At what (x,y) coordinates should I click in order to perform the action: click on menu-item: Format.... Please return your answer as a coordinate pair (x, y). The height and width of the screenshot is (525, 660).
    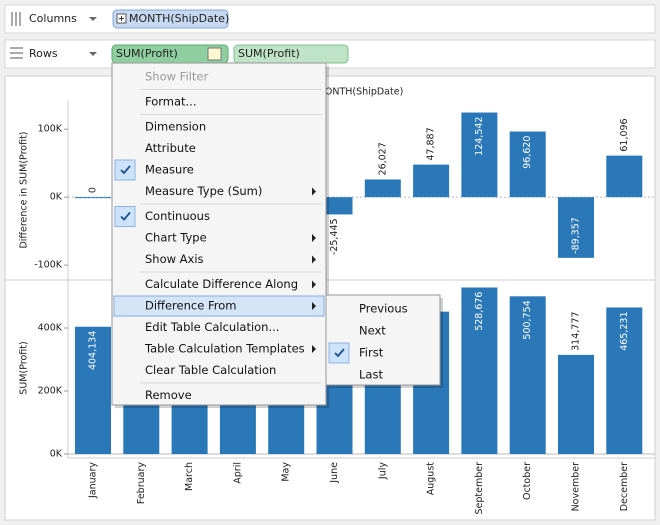
    Looking at the image, I should click on (171, 102).